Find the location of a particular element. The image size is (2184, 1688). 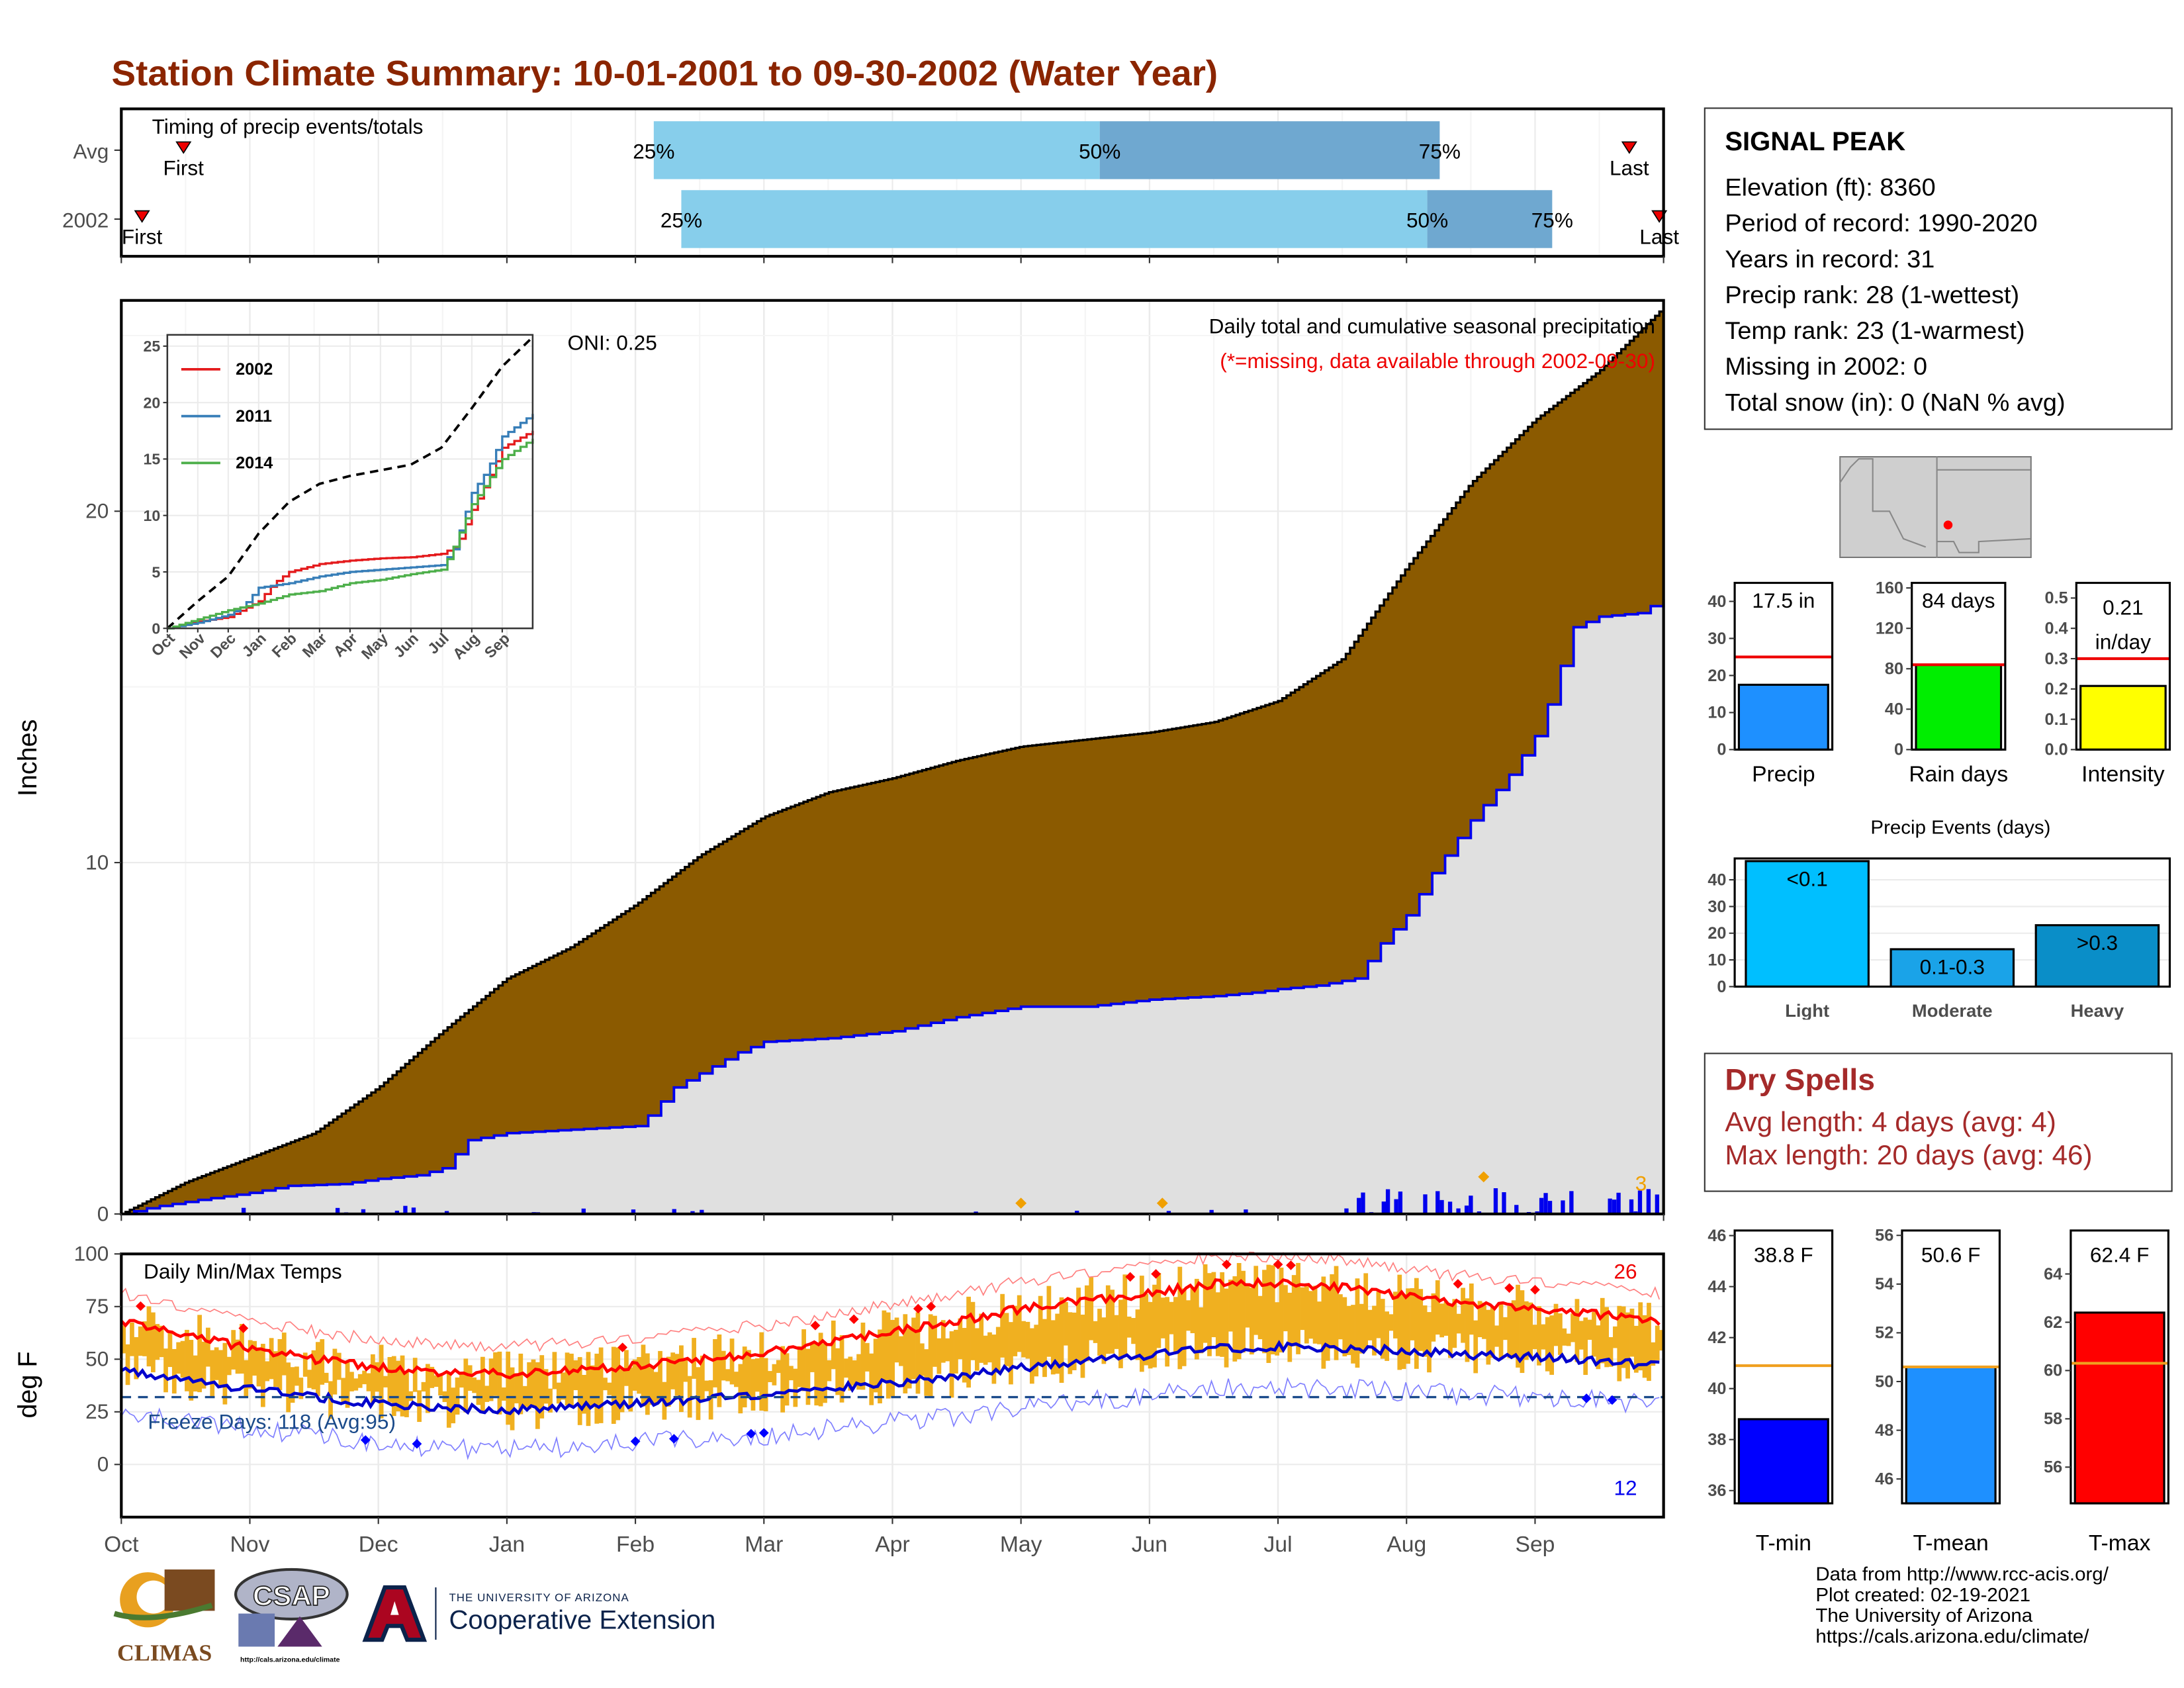

temp-bar-y-tick-label: 38 is located at coordinates (1716, 1439).